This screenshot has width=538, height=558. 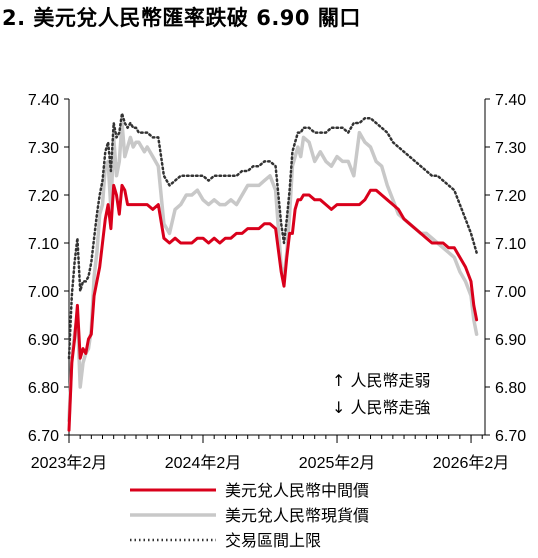 I want to click on y-tick-label-right: 6.80, so click(x=510, y=388).